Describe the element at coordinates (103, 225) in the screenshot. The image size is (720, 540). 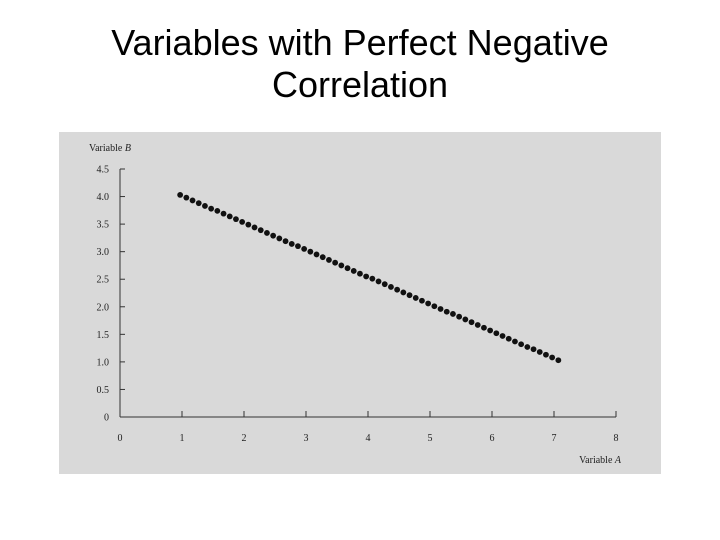
I see `y-tick-label: 3.5` at that location.